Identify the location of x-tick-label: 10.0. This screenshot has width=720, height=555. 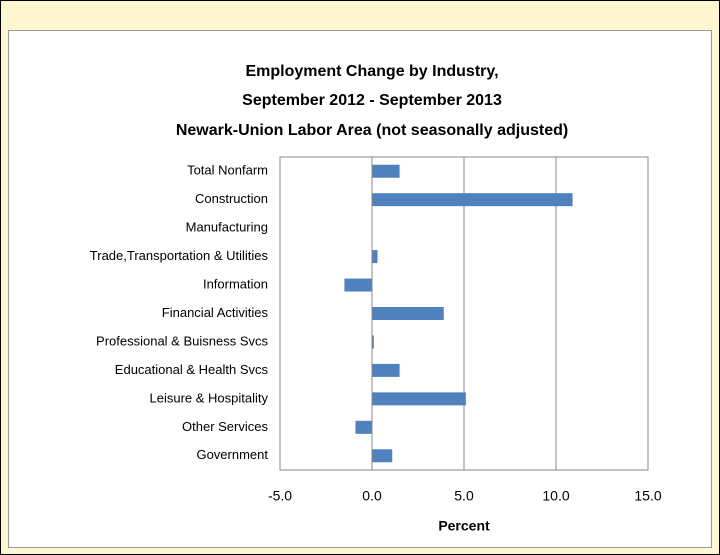
(555, 496).